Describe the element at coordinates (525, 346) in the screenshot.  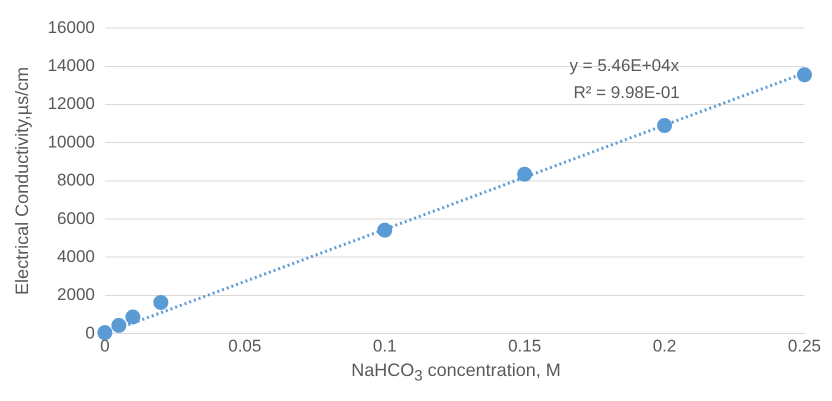
I see `x-tick-label: 0.15` at that location.